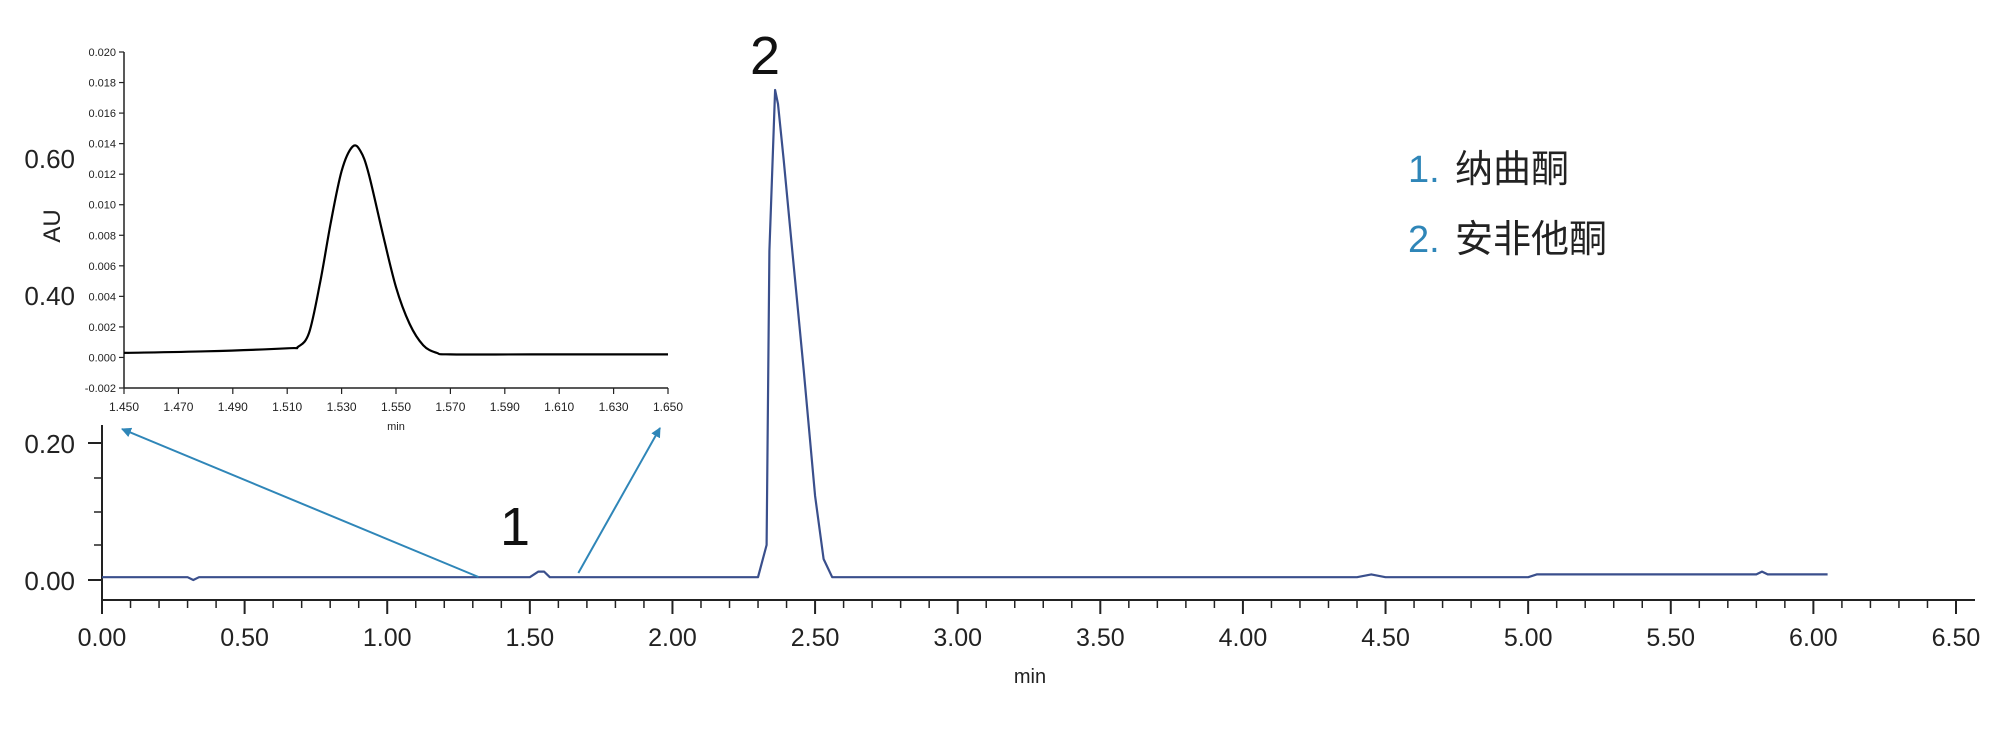 Image resolution: width=2000 pixels, height=732 pixels. Describe the element at coordinates (1512, 170) in the screenshot. I see `legend-entry-1-name: 纳曲酮` at that location.